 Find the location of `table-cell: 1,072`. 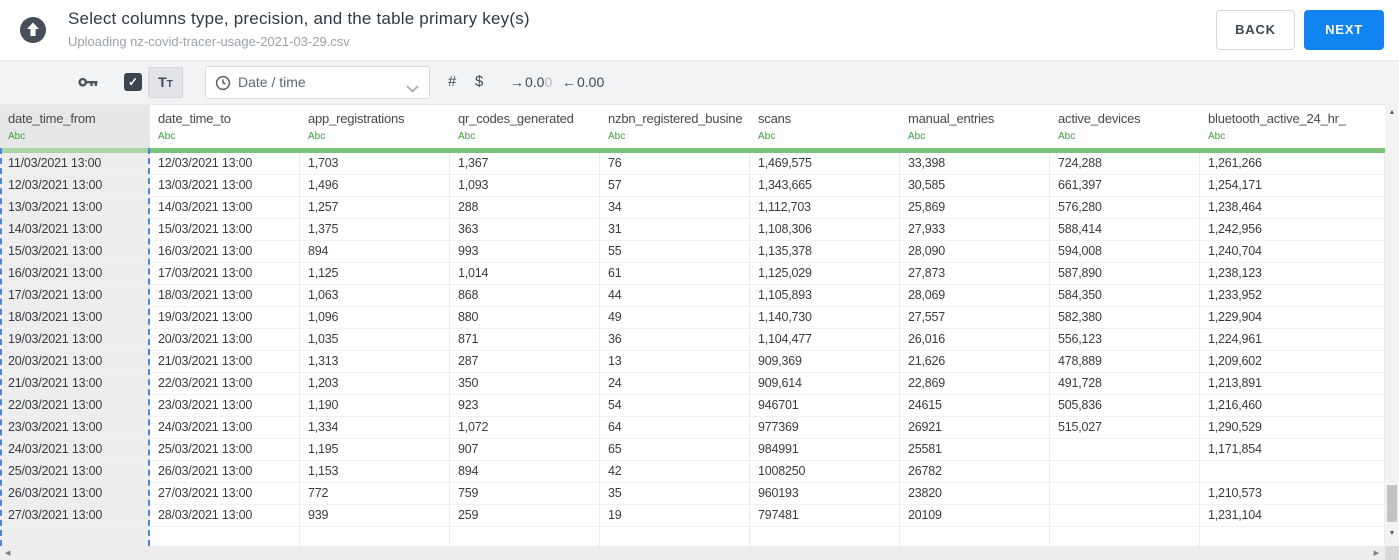

table-cell: 1,072 is located at coordinates (525, 428).